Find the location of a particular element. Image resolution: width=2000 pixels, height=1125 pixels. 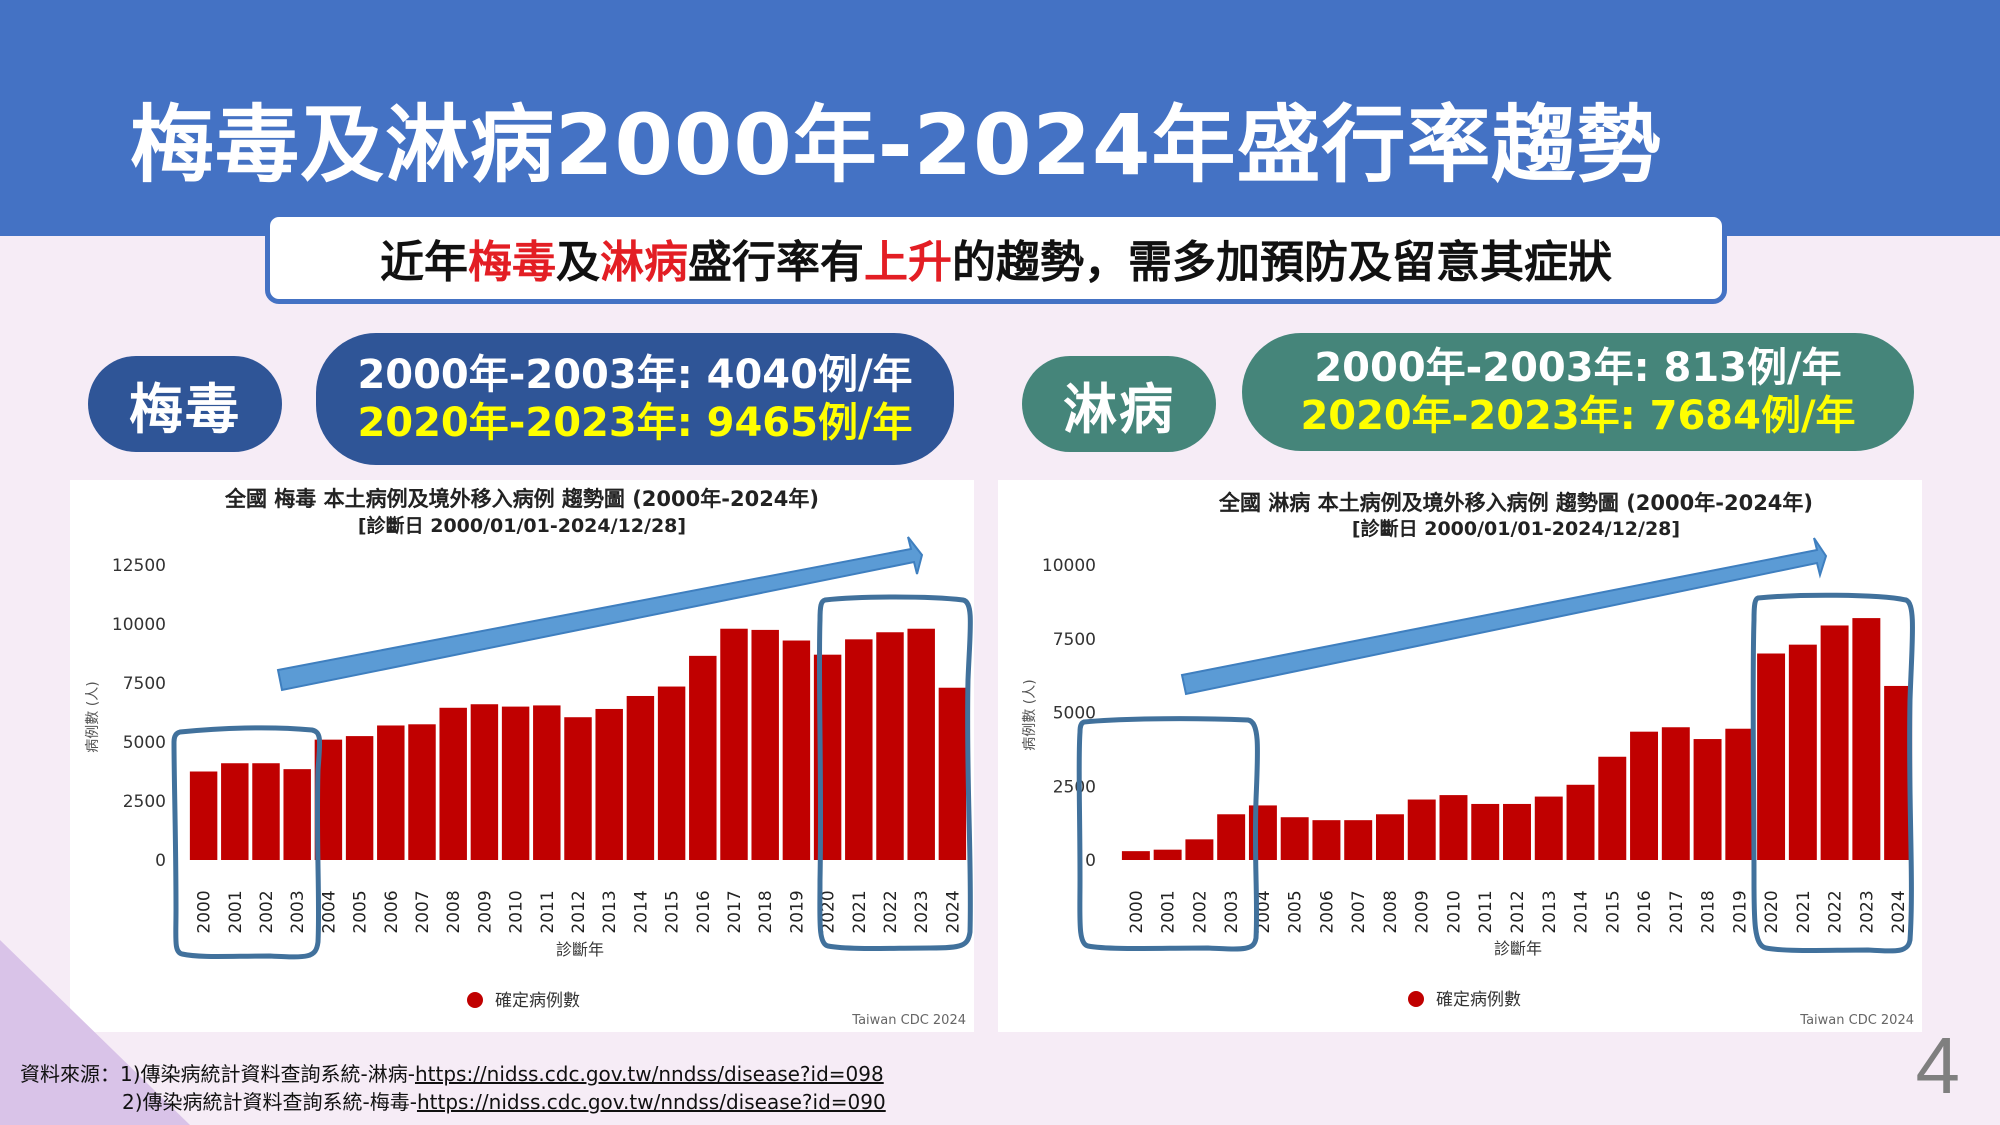

key-message-highlight-syphilis: 梅毒 is located at coordinates (512, 262).